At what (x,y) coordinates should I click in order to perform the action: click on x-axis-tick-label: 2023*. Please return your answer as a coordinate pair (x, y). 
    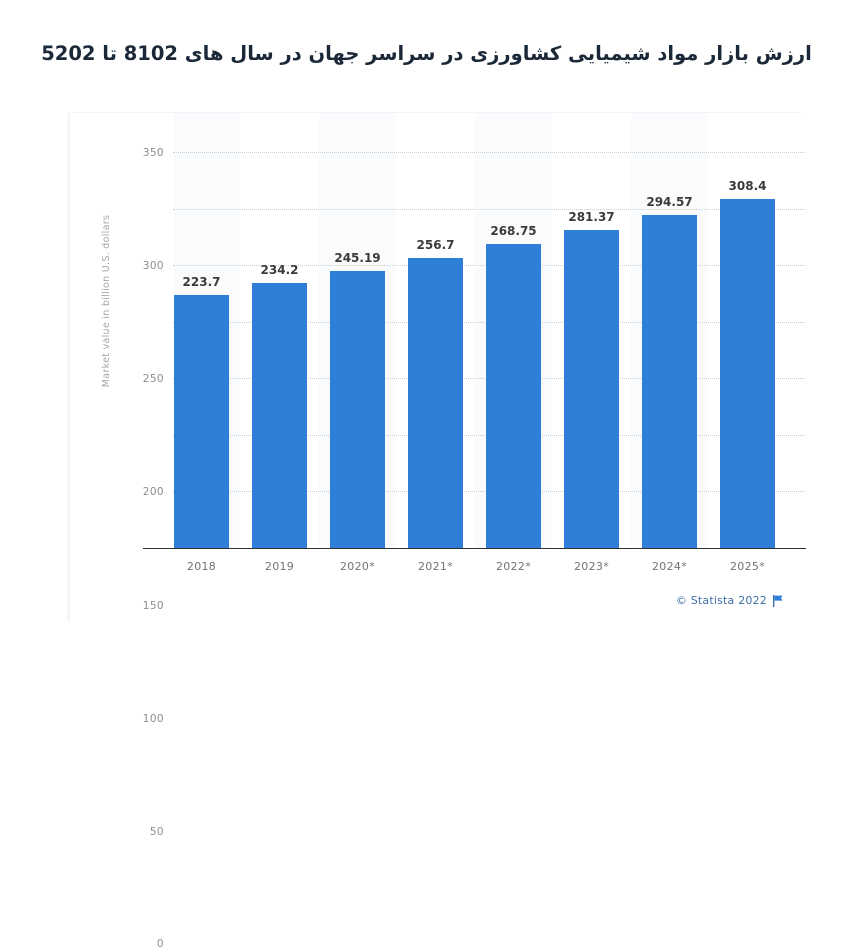
    Looking at the image, I should click on (591, 566).